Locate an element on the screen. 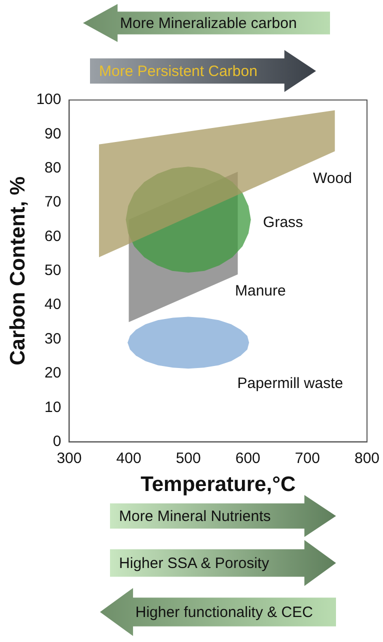  y-tick-label: 10 is located at coordinates (53, 407).